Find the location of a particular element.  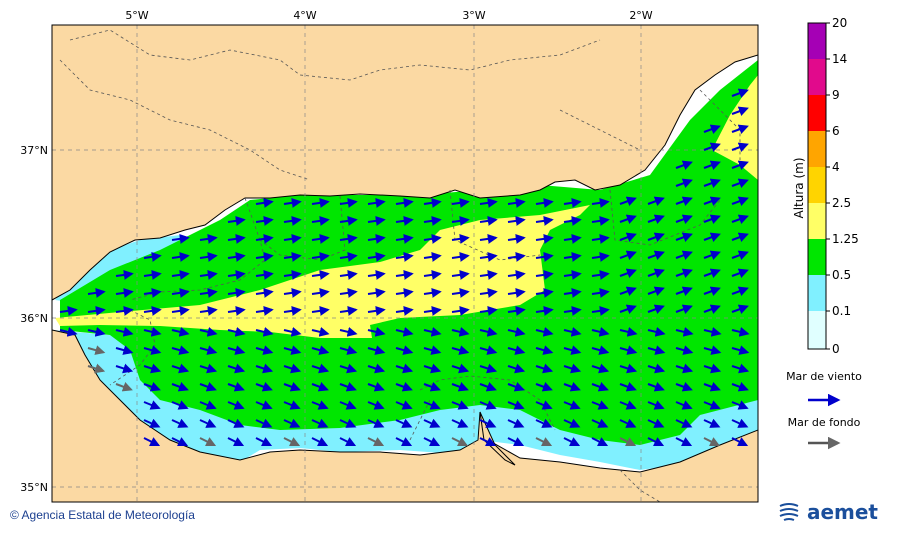

legend-wind-sea-label: Mar de viento is located at coordinates (824, 376).